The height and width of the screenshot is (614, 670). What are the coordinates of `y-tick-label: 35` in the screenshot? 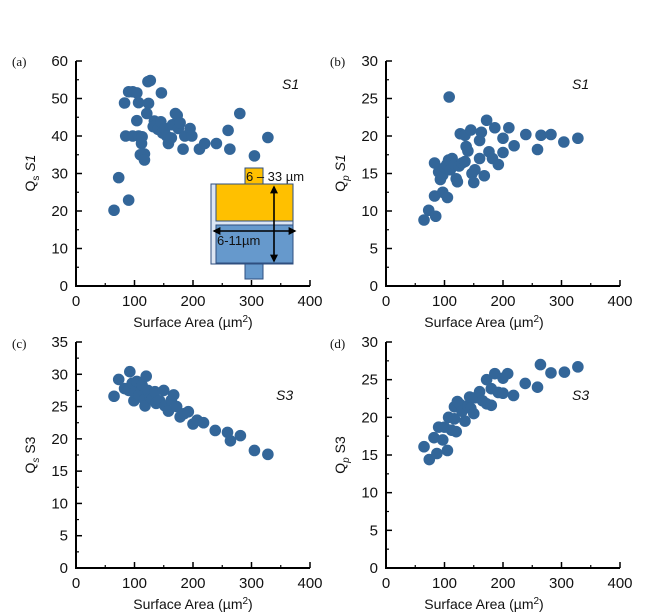 It's located at (59, 342).